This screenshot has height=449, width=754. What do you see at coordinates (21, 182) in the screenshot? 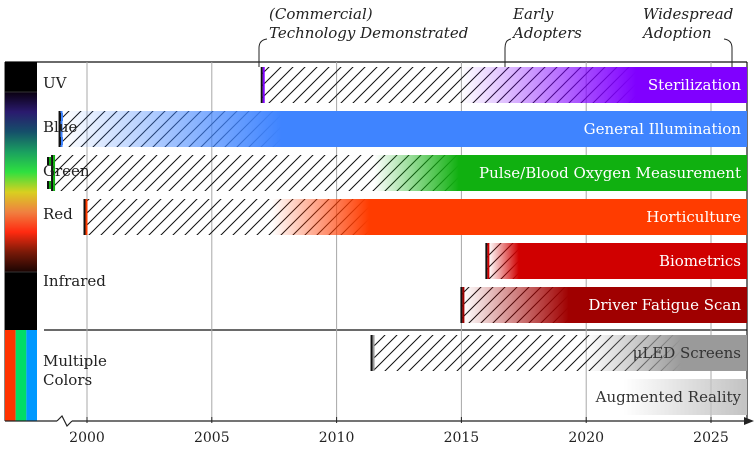
I see `spectrum-visible` at bounding box center [21, 182].